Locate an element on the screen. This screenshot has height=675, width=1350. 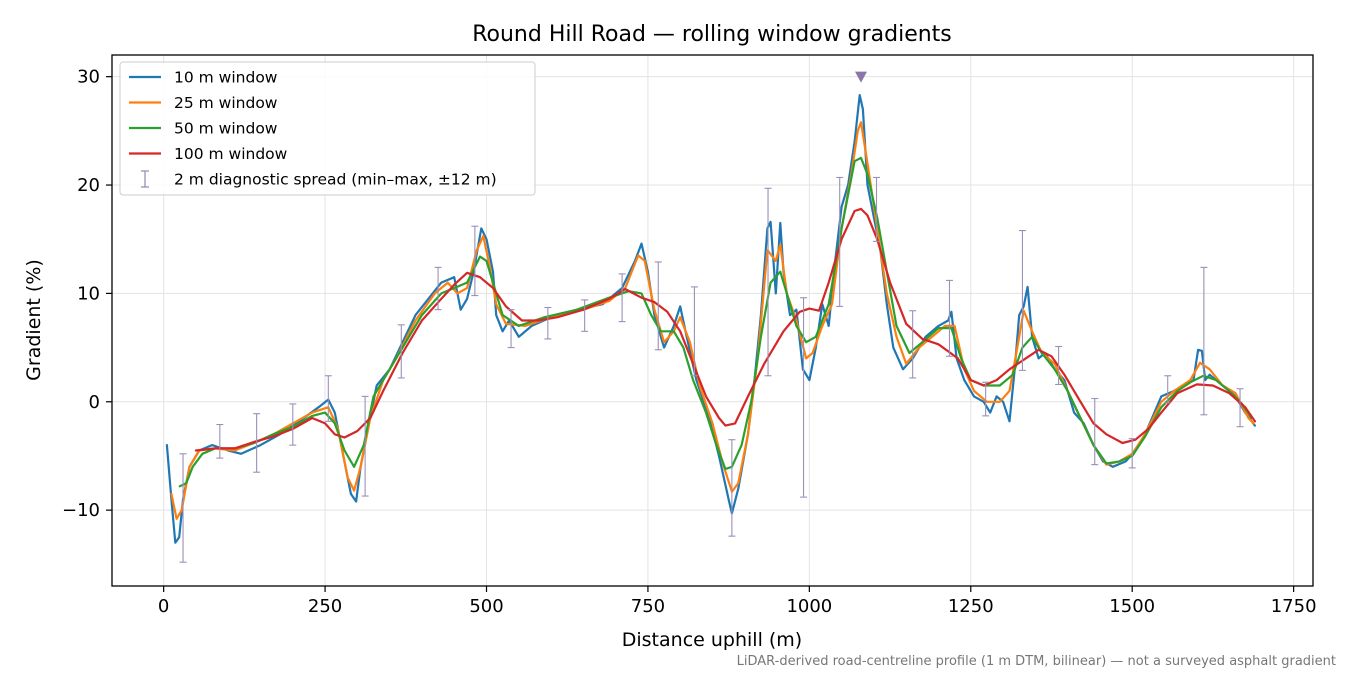
legend-swatch is located at coordinates (145, 179).